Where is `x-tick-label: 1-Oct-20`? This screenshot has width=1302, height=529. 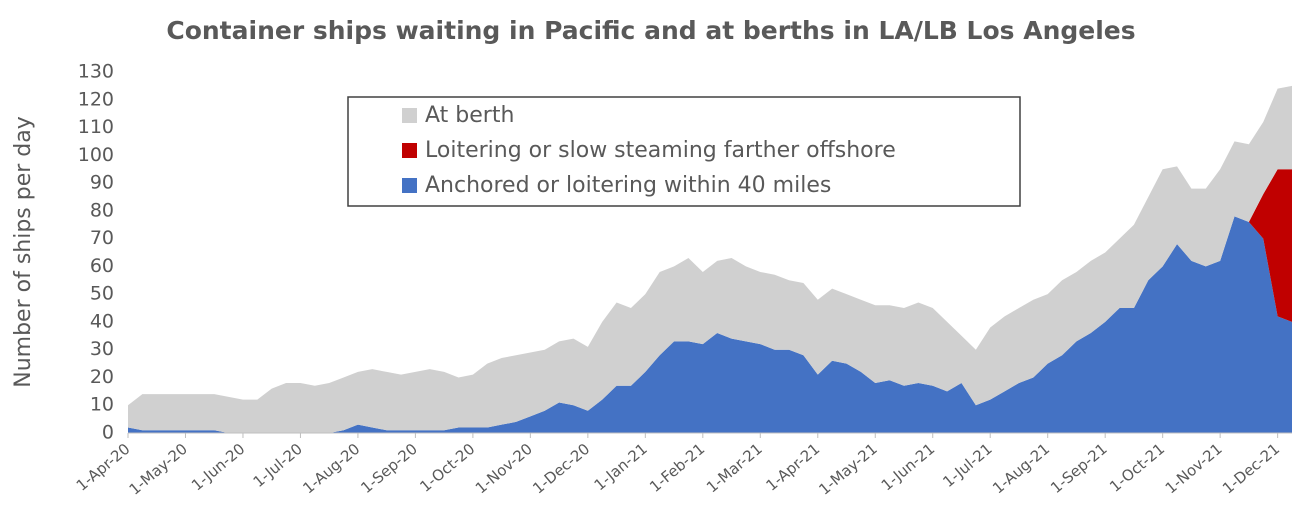 x-tick-label: 1-Oct-20 is located at coordinates (447, 468).